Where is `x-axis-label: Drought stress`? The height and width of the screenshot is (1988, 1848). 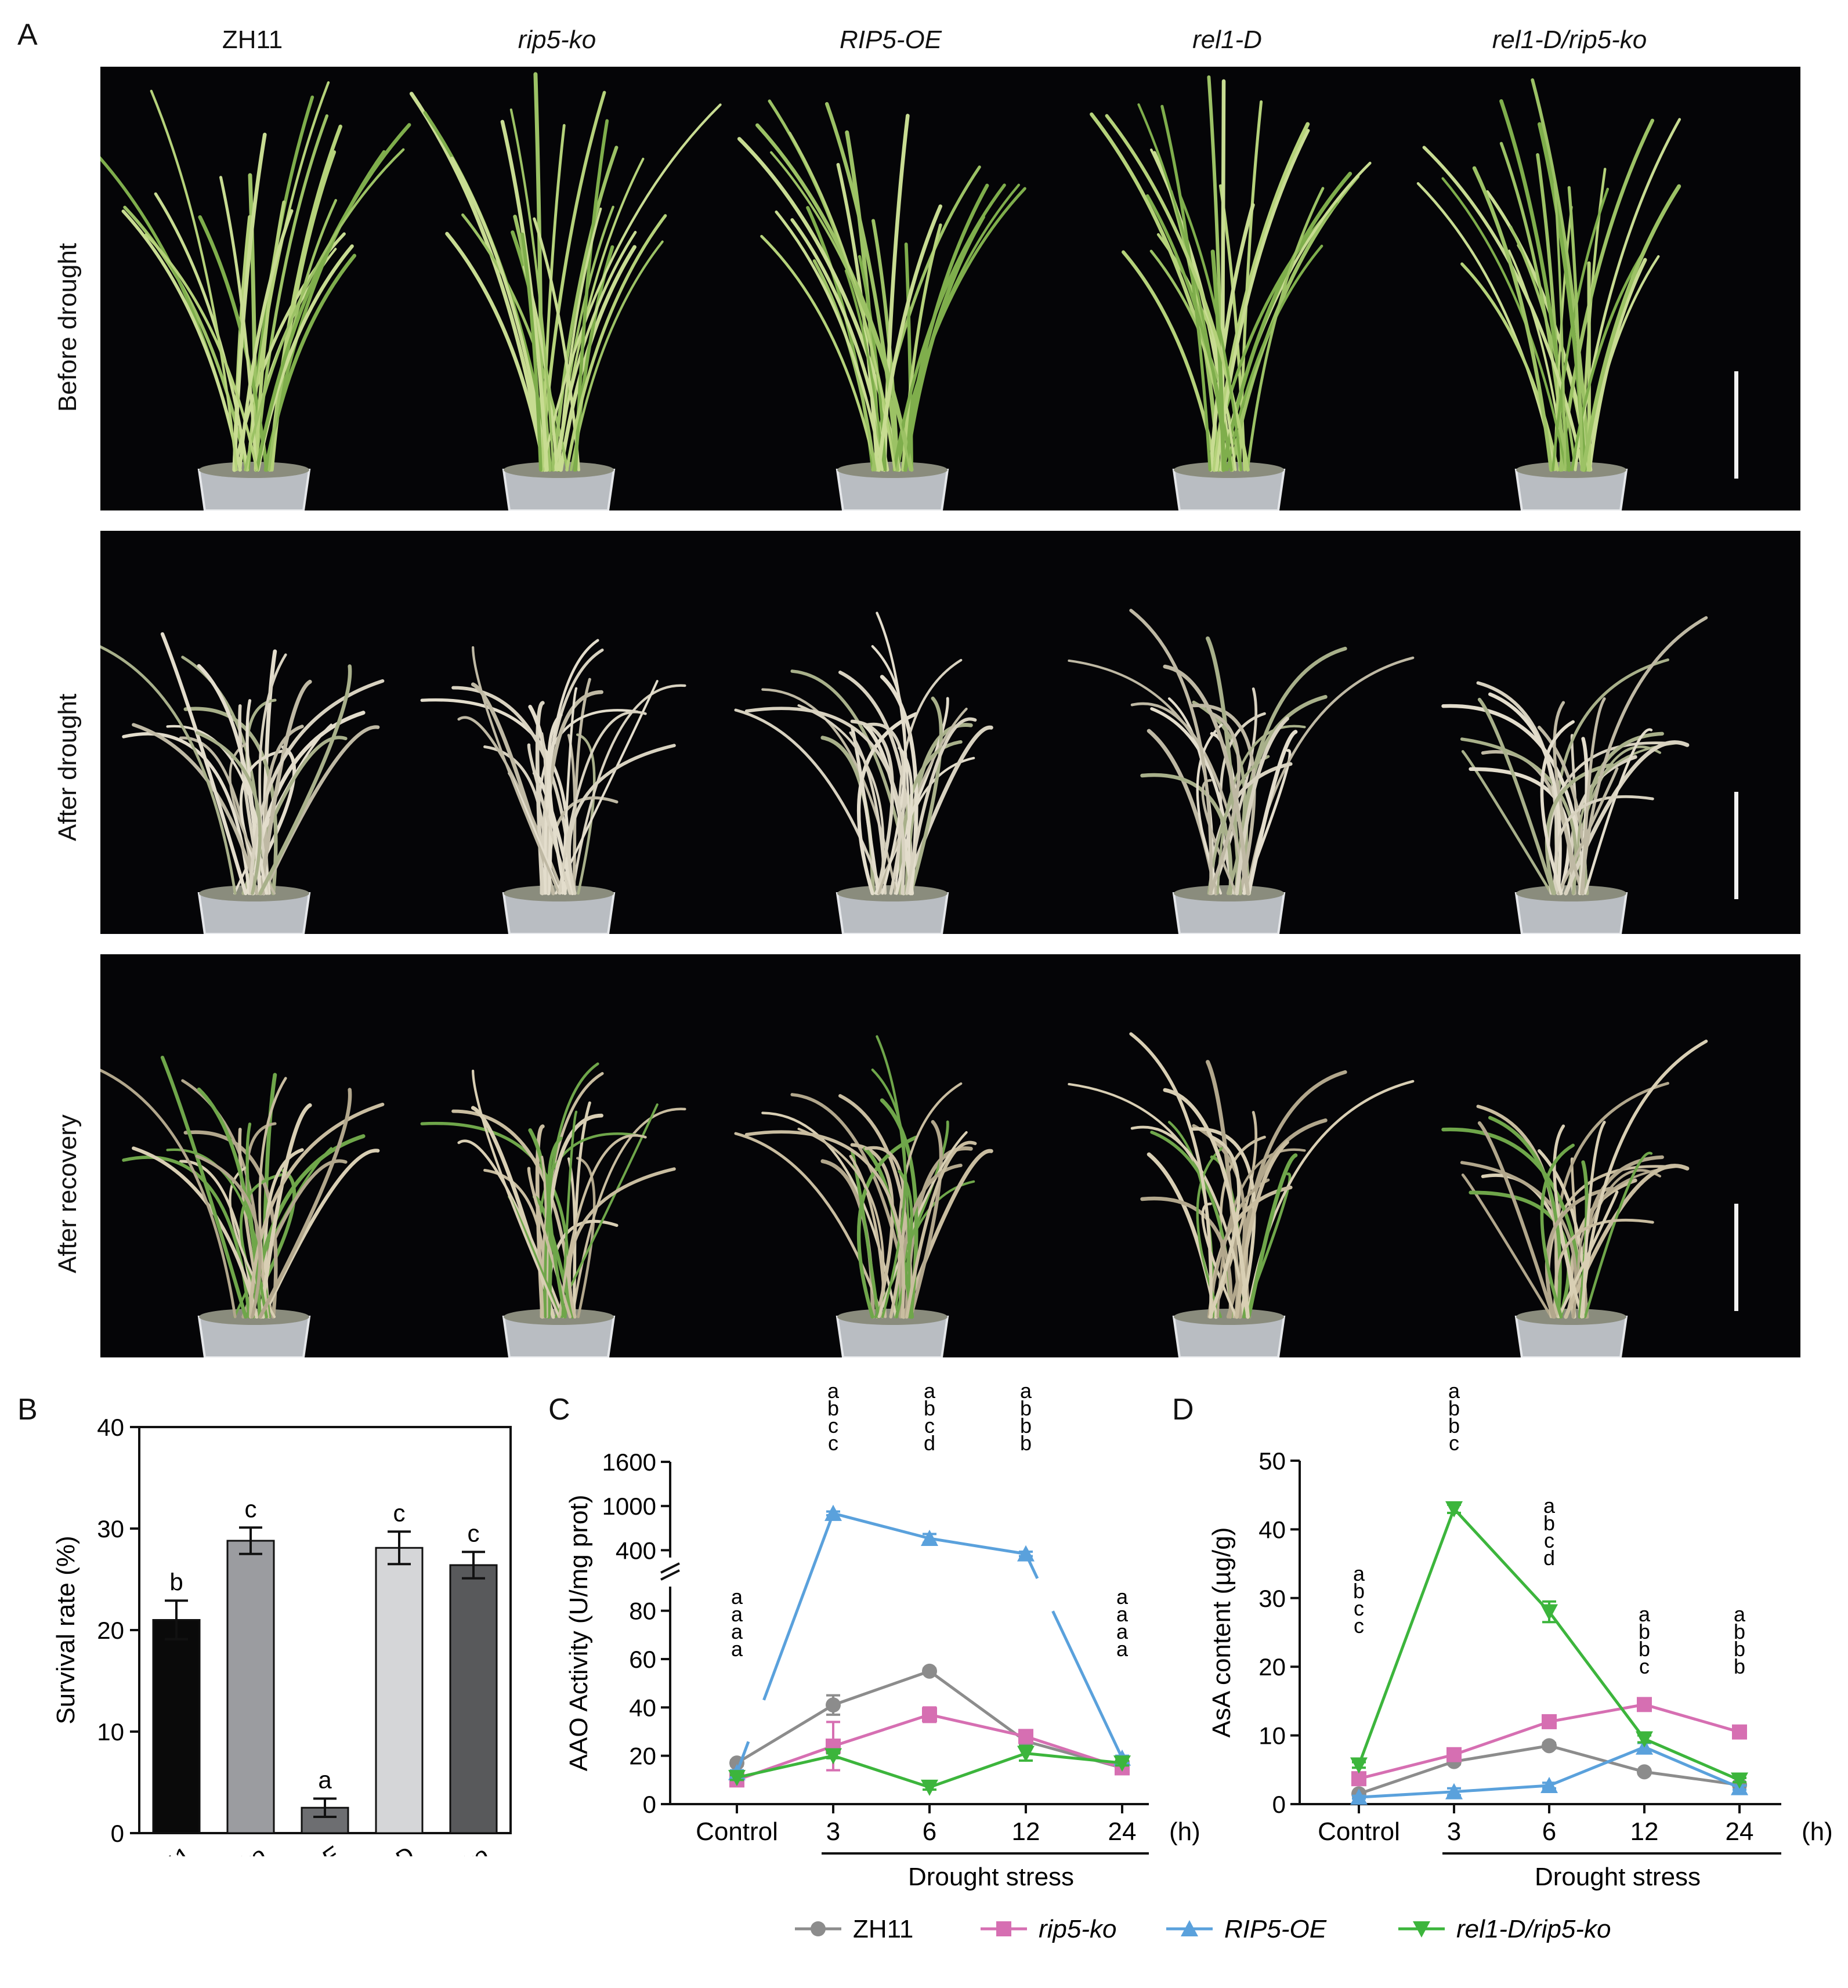 x-axis-label: Drought stress is located at coordinates (1618, 1877).